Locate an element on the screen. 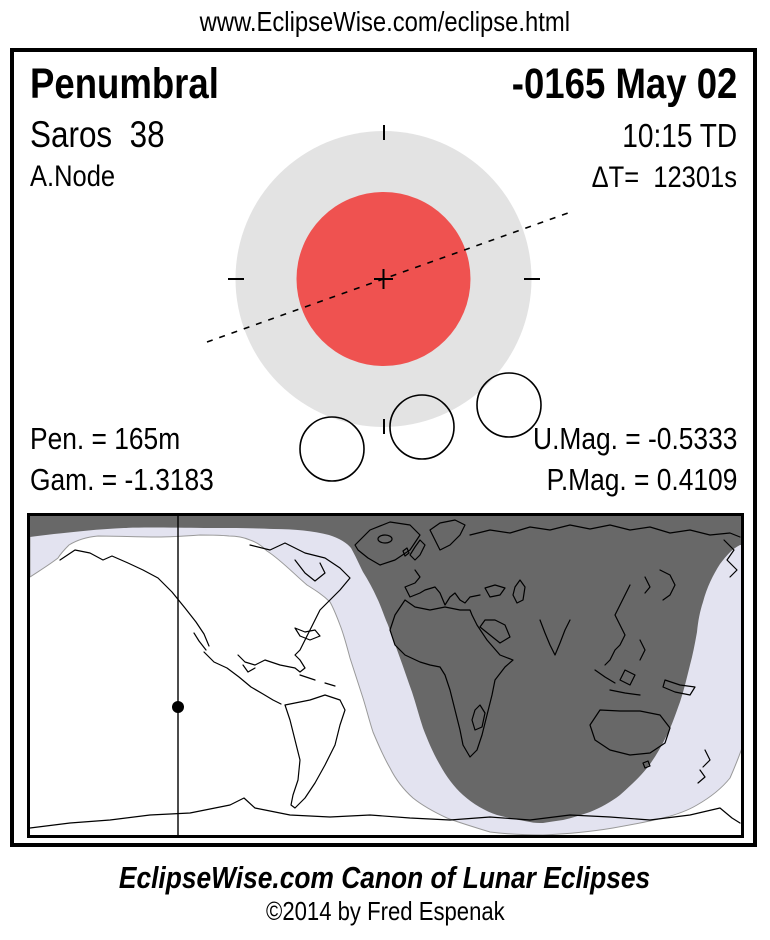 The image size is (770, 940). umbral-magnitude: U.Mag. = -0.5333 is located at coordinates (634, 438).